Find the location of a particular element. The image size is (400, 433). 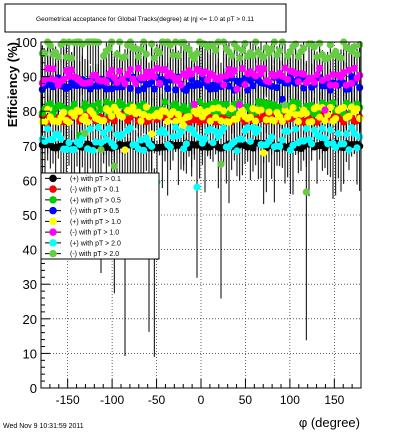

y-tick-label: 80 is located at coordinates (30, 111).